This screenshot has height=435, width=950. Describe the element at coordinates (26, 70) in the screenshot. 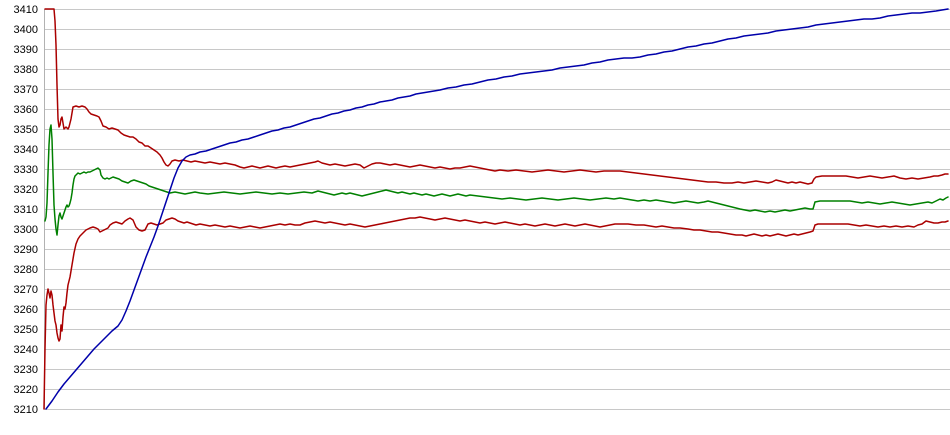

I see `y-axis-tick-label: 3380` at that location.